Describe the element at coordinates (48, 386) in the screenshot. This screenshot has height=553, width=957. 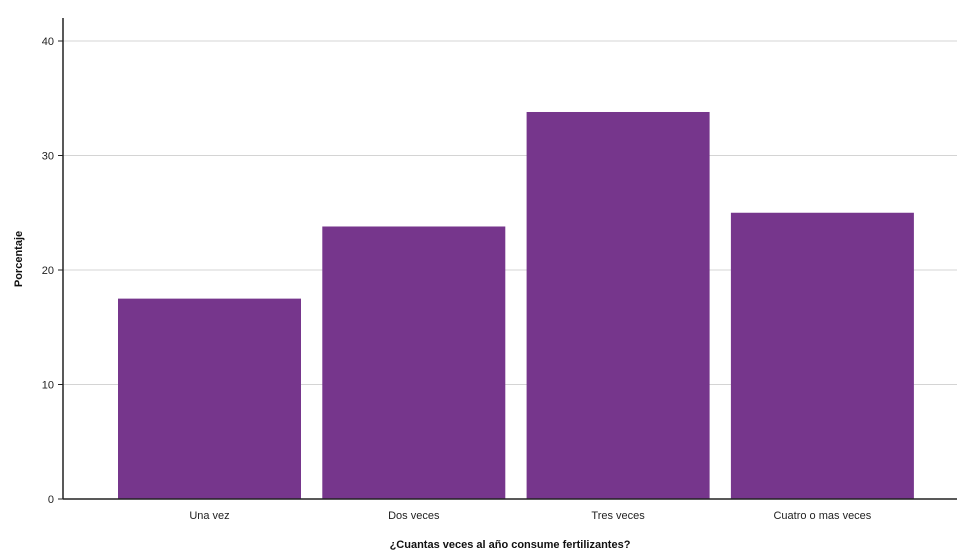
I see `y-tick-label: 10` at that location.